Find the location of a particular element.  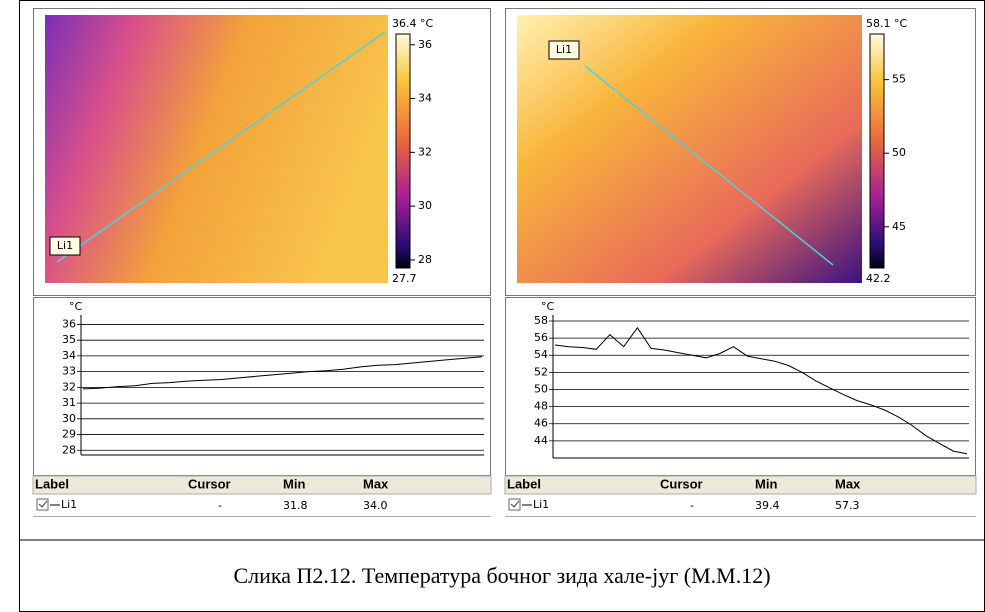

table-cell: 57.3 is located at coordinates (847, 505).